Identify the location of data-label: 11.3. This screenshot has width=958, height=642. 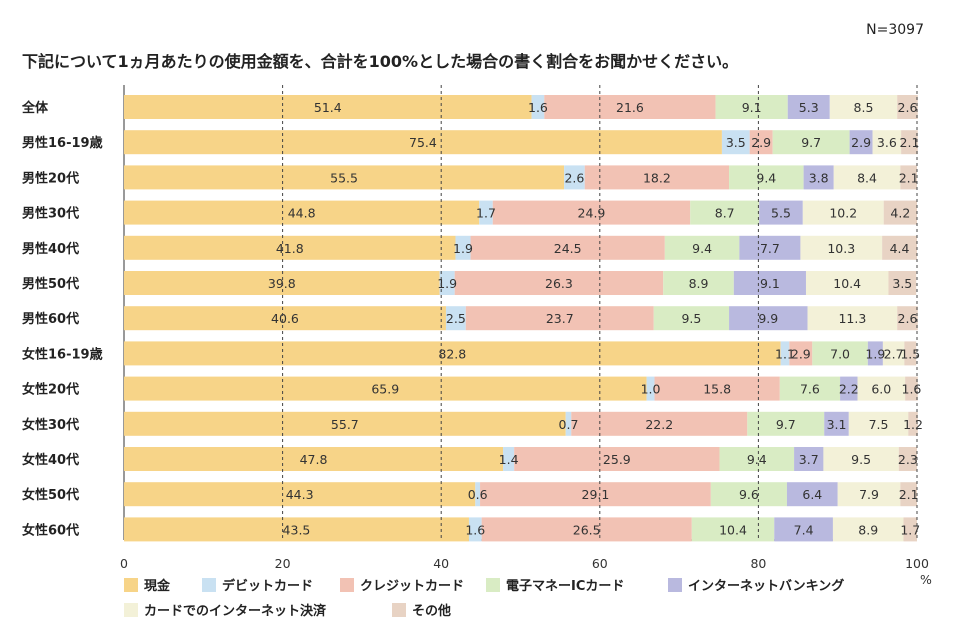
(852, 318).